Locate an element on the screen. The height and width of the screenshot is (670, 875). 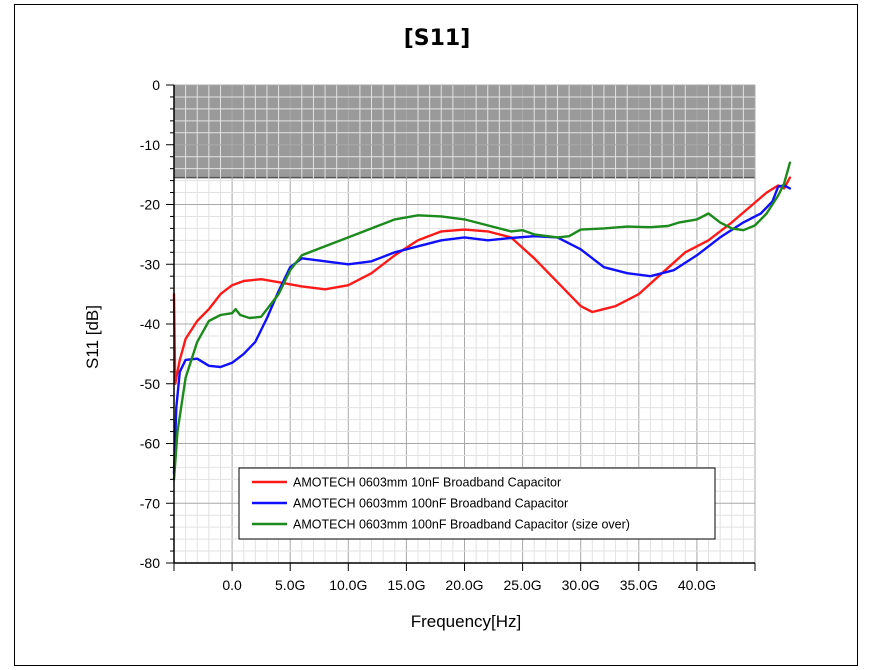
legend-entry-2: AMOTECH 0603mm 100nF Broadband Capacitor is located at coordinates (430, 504).